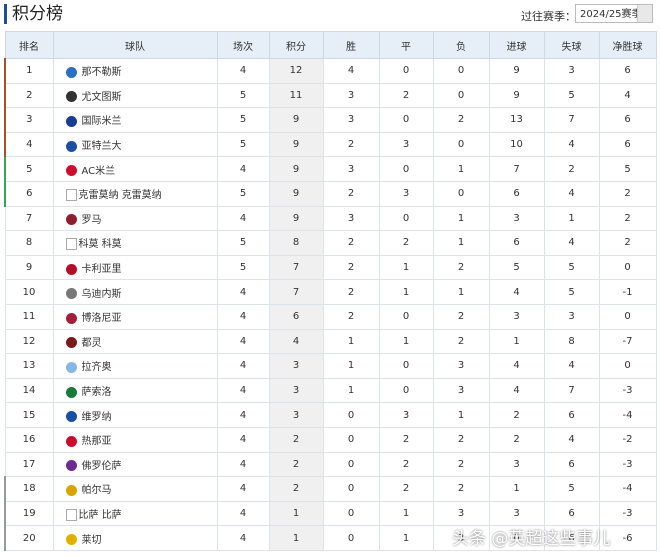  What do you see at coordinates (296, 341) in the screenshot?
I see `points: 4` at bounding box center [296, 341].